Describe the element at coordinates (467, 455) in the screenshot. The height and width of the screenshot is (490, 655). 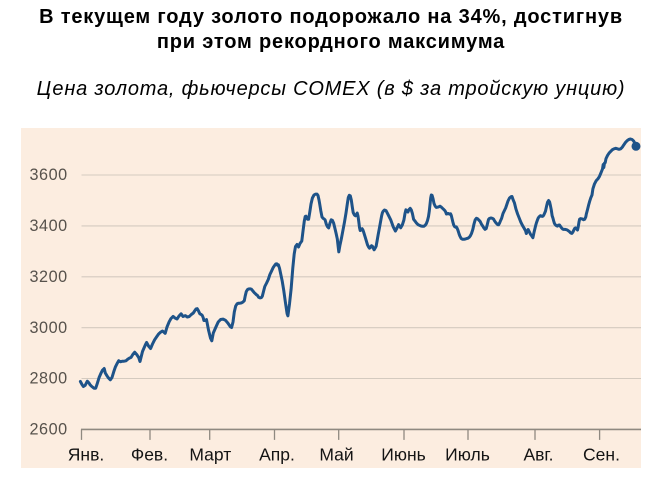
I see `svg-text: Июль` at that location.